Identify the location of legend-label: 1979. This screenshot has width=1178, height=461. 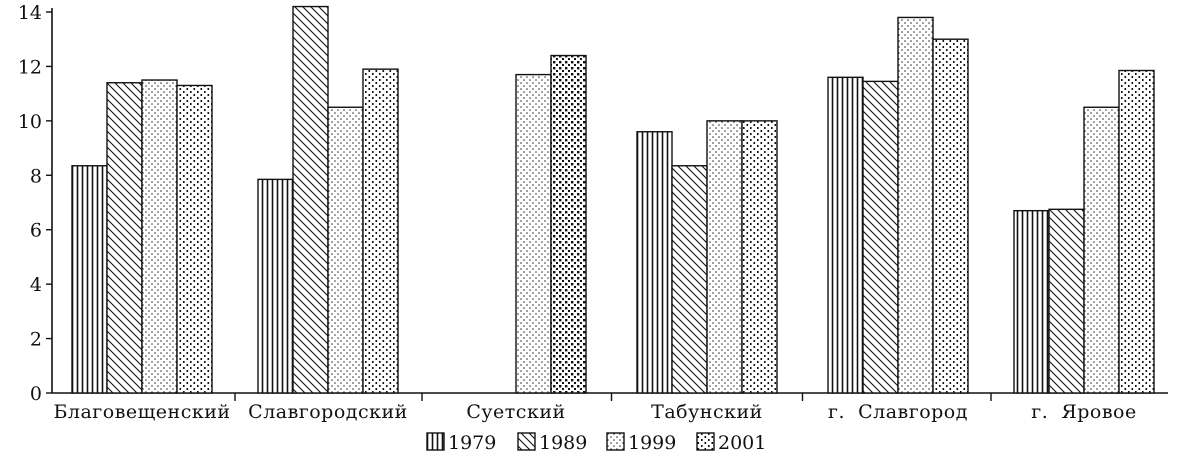
(472, 443).